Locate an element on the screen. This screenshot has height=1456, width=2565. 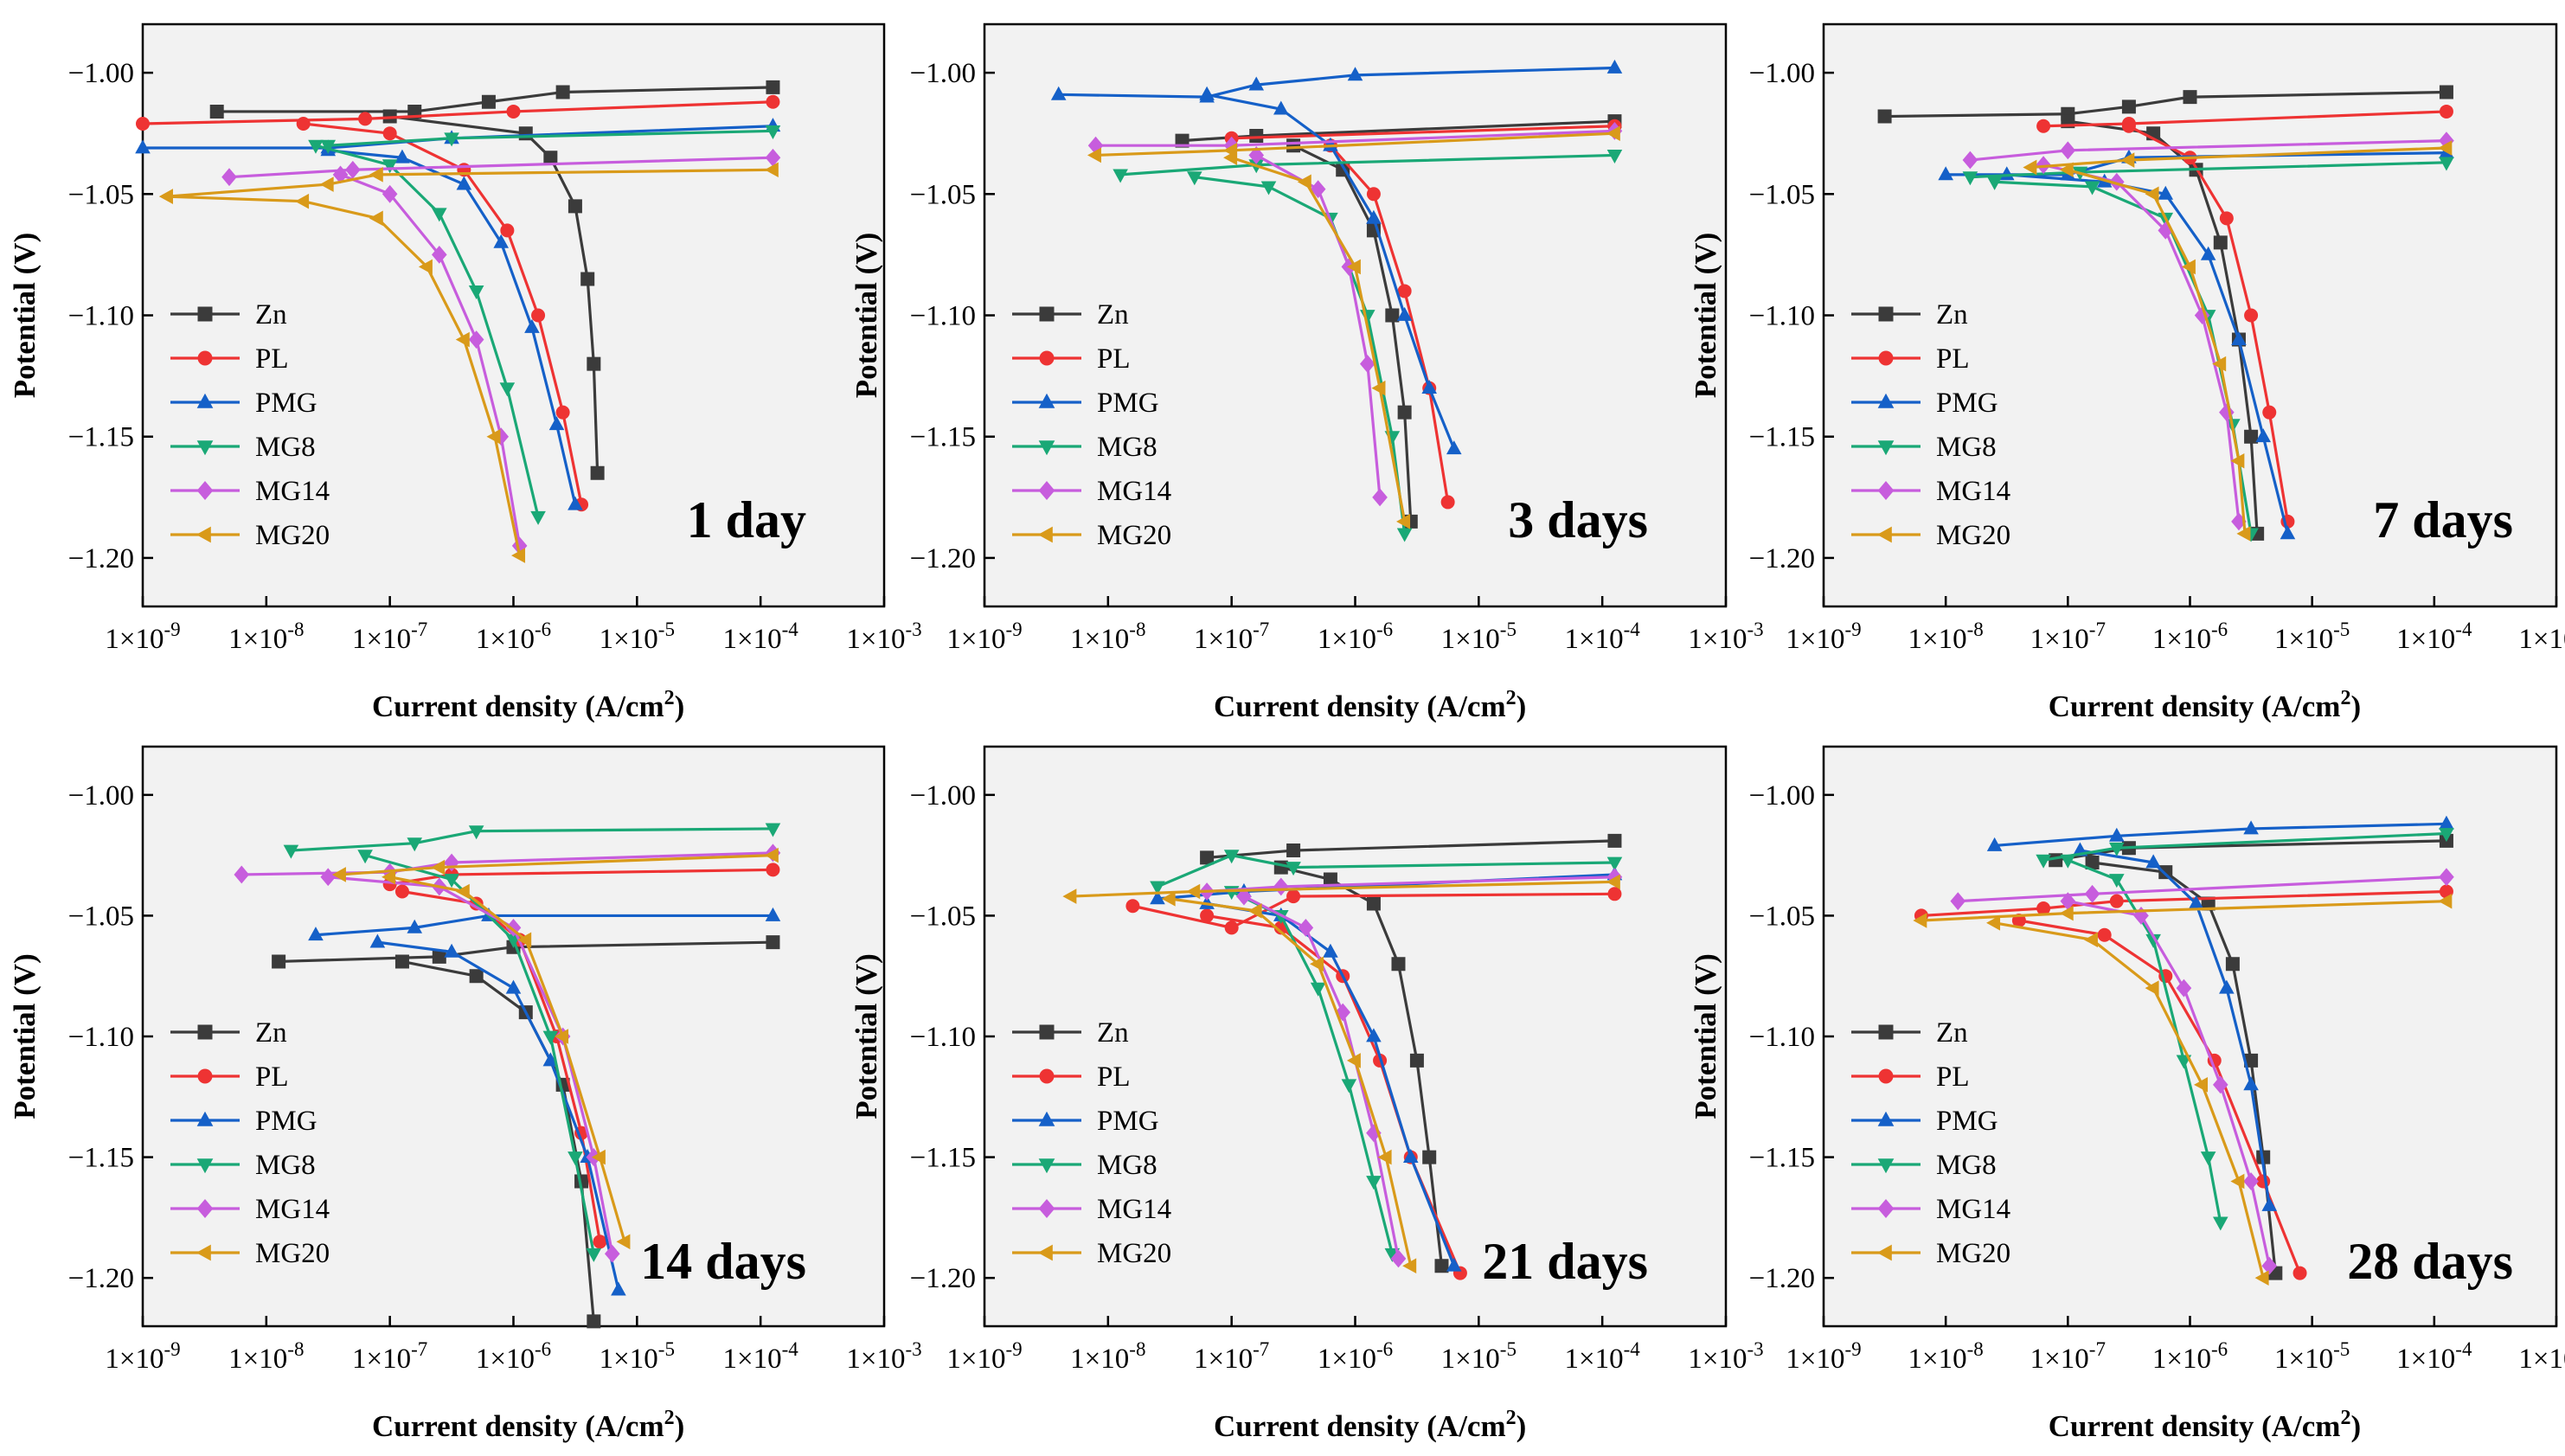
y-axis-label: Potential (V) is located at coordinates (25, 1036).